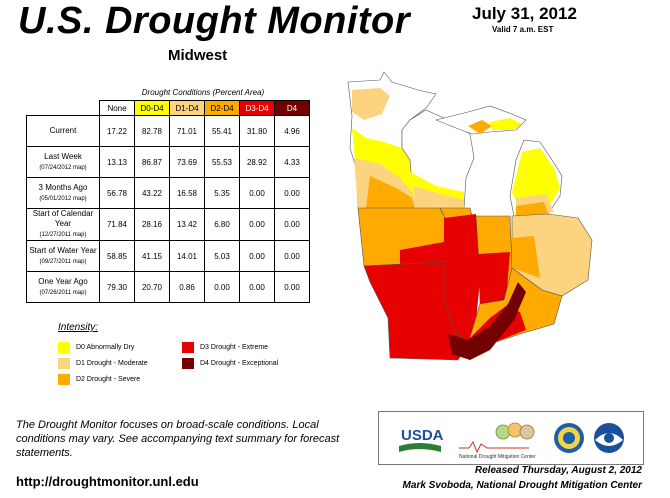 The image size is (670, 498). I want to click on doc-seal-icon, so click(569, 438).